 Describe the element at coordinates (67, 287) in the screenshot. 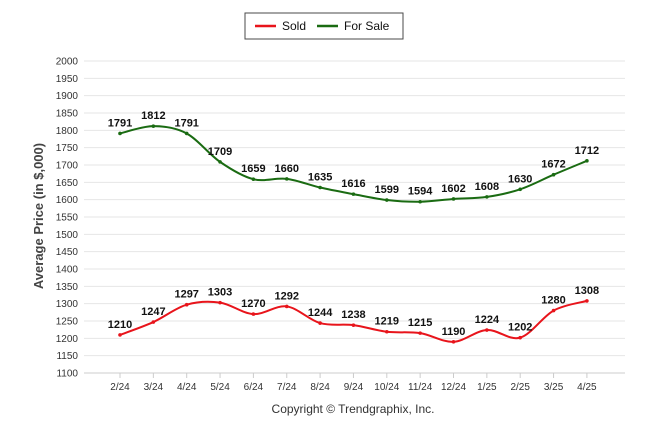

I see `y-tick-label: 1350` at that location.